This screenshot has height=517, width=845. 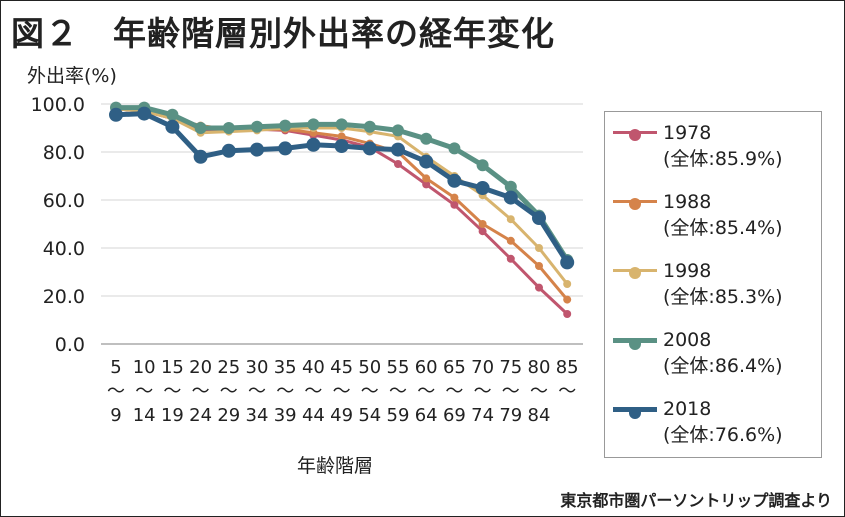 What do you see at coordinates (285, 367) in the screenshot?
I see `x-tick-label: 35` at bounding box center [285, 367].